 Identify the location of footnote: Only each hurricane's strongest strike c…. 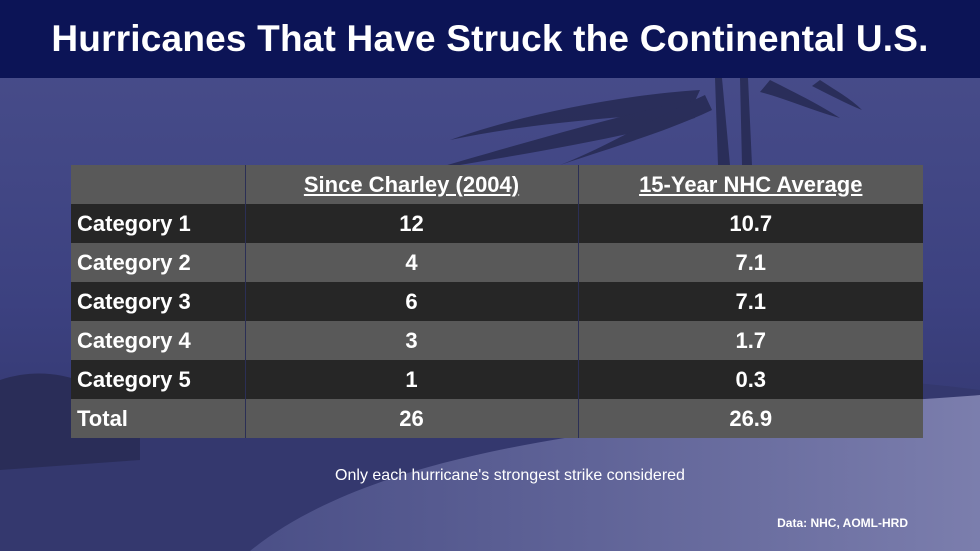
(510, 475).